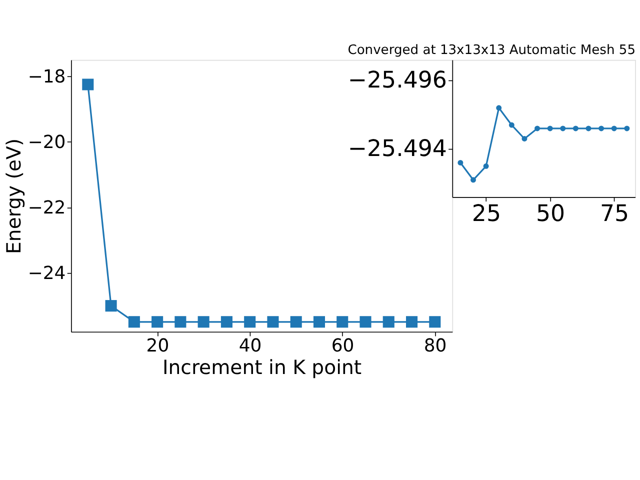 The width and height of the screenshot is (640, 480). I want to click on x-tick-label: 40, so click(250, 346).